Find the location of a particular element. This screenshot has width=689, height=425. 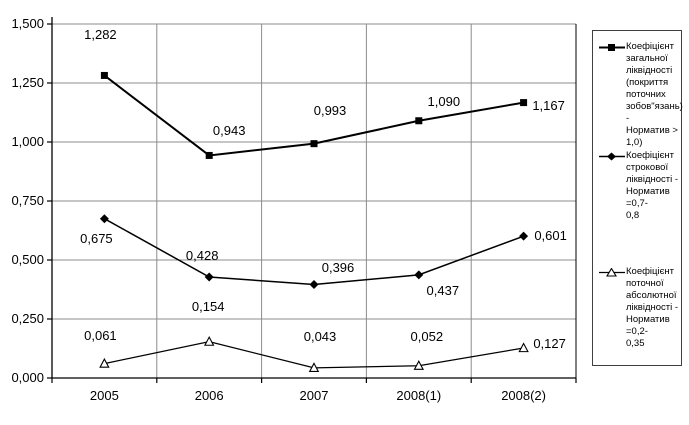

y-tick-label: 0,250 is located at coordinates (27, 318).